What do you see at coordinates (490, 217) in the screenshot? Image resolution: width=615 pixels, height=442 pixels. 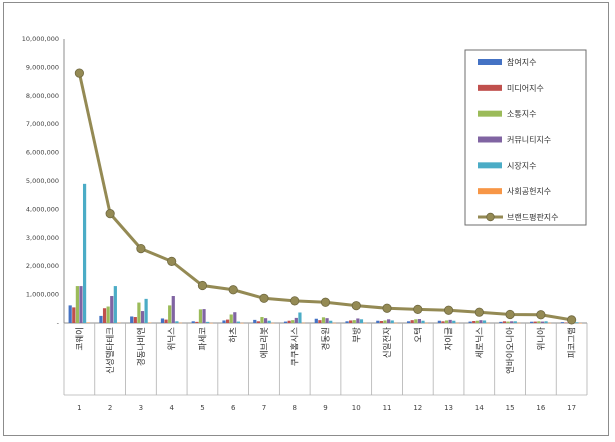 I see `legend-marker-swatch` at bounding box center [490, 217].